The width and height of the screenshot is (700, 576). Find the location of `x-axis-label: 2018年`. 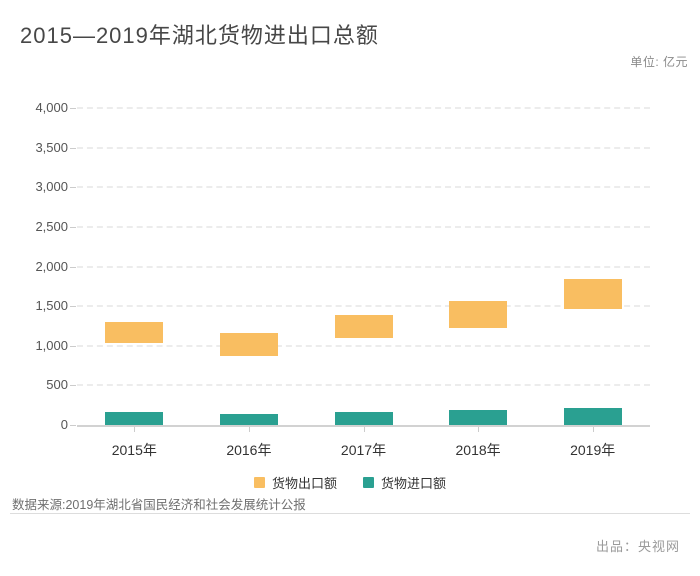

x-axis-label: 2018年 is located at coordinates (478, 450).